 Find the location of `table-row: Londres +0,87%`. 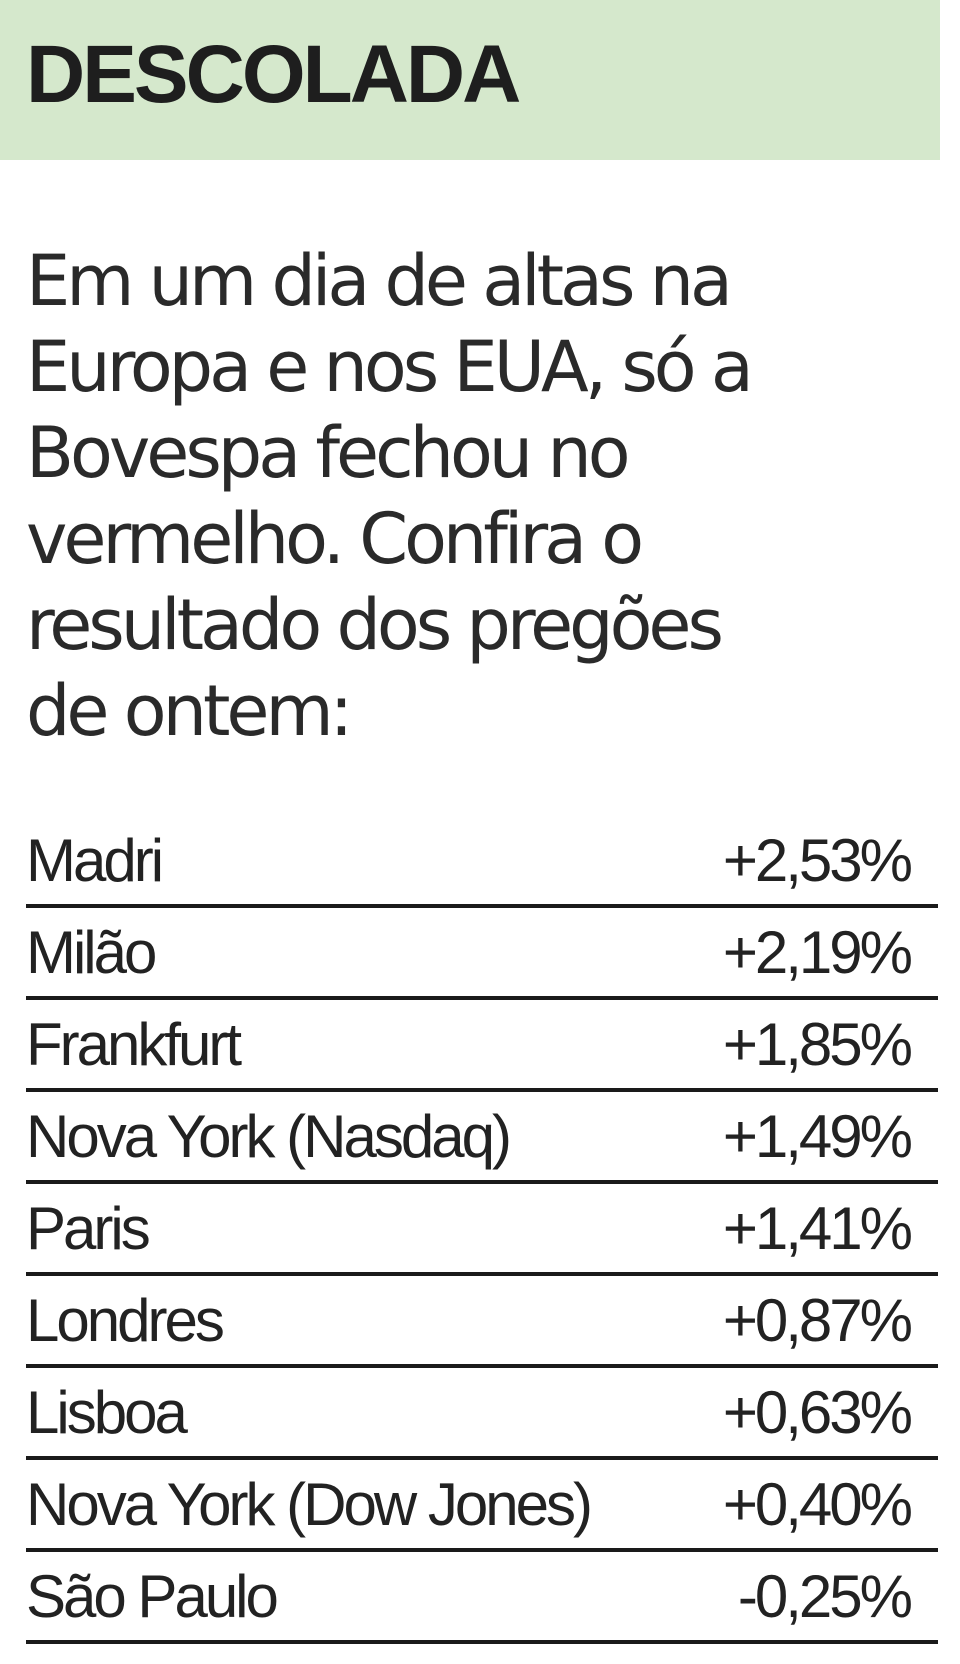

table-row: Londres +0,87% is located at coordinates (482, 1321).